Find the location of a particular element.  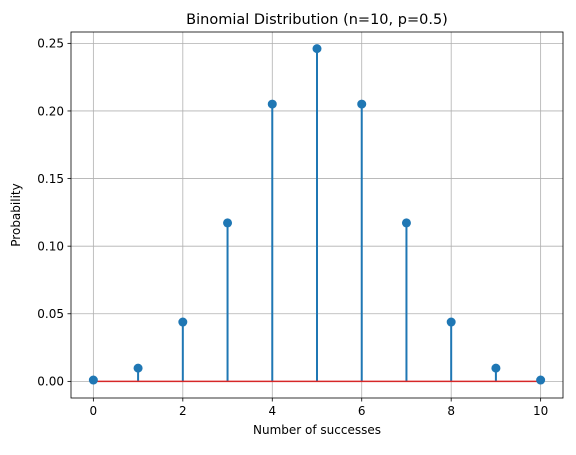

y-tick-label: 0.00 is located at coordinates (50, 382).